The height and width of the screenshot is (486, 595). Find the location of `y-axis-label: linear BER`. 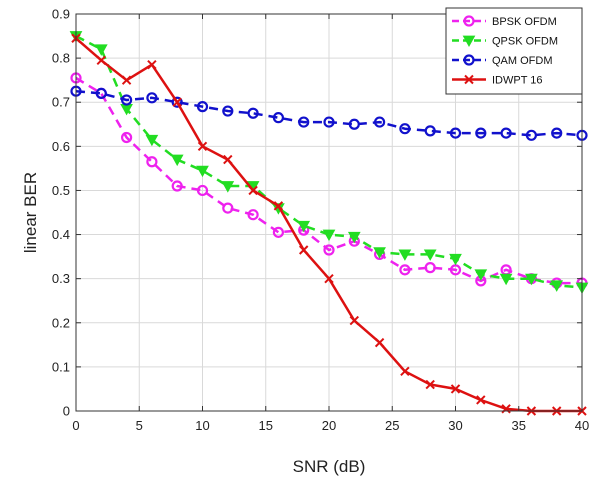

y-axis-label: linear BER is located at coordinates (30, 212).